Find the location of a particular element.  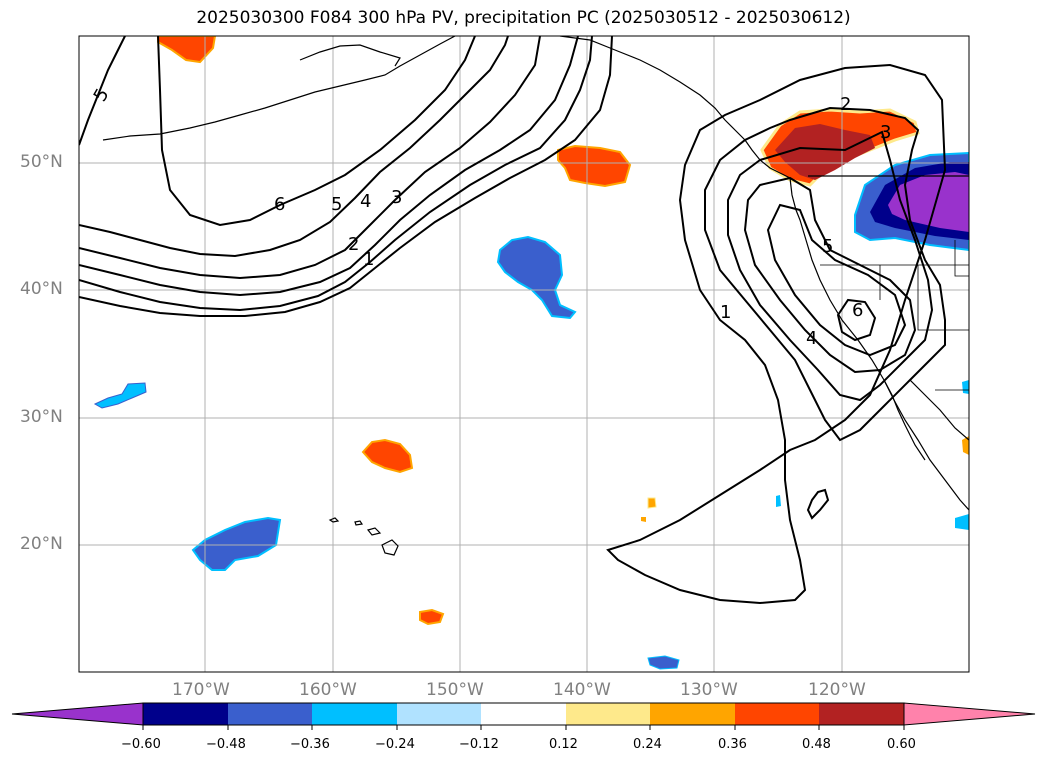

colorbar-tick-label: −0.48 is located at coordinates (226, 744).